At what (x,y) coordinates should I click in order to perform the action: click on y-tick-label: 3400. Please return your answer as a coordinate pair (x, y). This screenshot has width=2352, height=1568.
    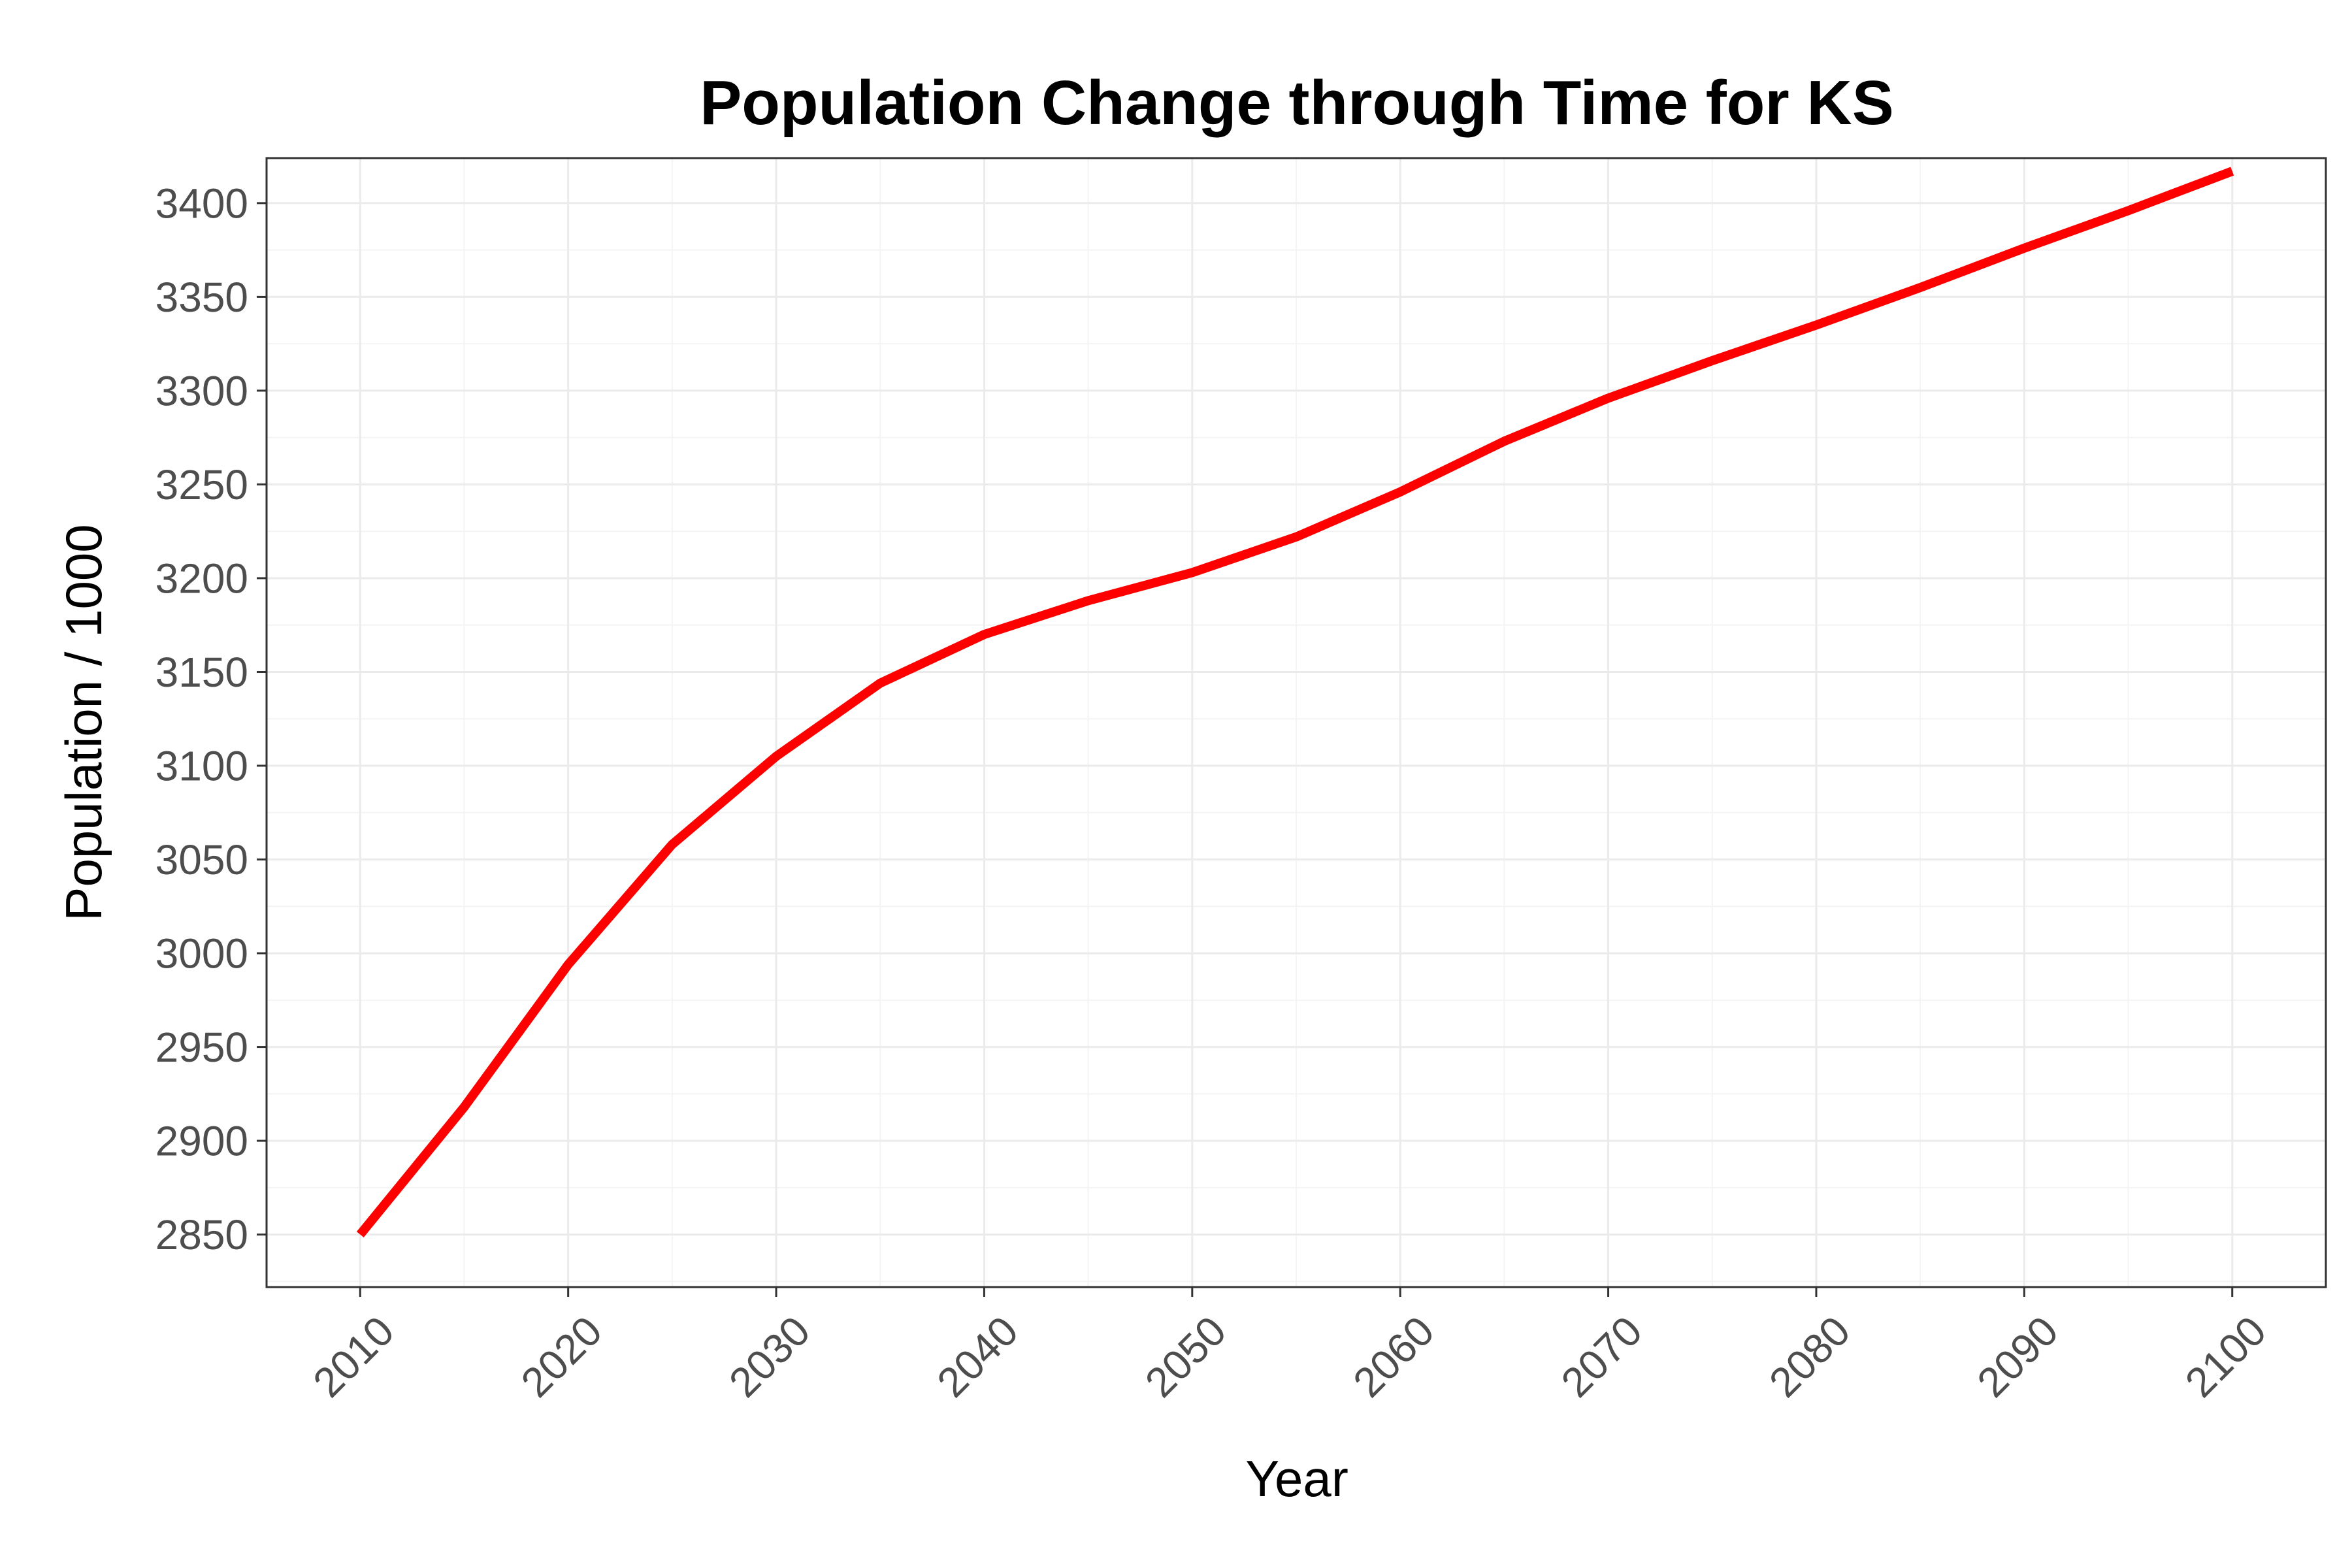
    Looking at the image, I should click on (201, 203).